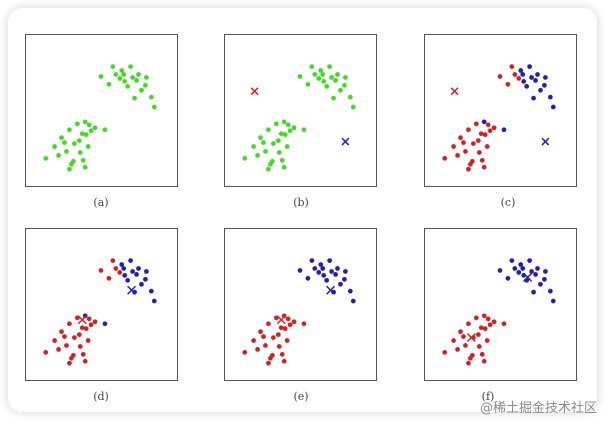 Image resolution: width=609 pixels, height=425 pixels. I want to click on panel-c, so click(500, 110).